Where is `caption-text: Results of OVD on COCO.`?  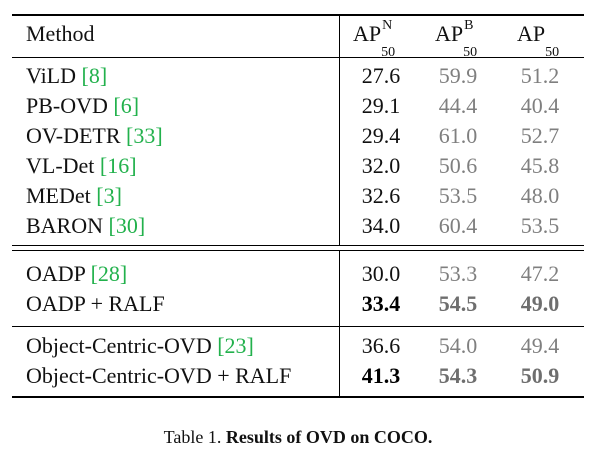 caption-text: Results of OVD on COCO. is located at coordinates (329, 437).